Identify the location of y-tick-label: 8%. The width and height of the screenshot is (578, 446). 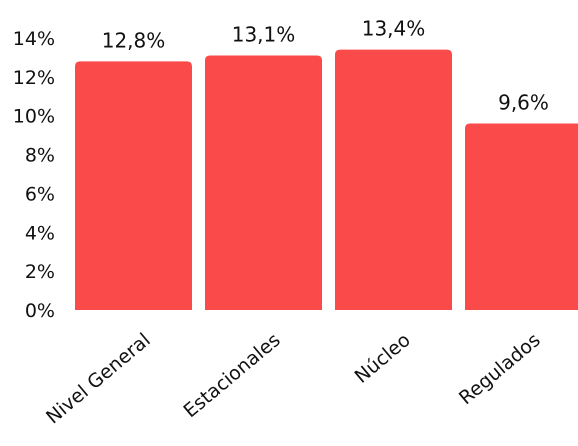
(40, 156).